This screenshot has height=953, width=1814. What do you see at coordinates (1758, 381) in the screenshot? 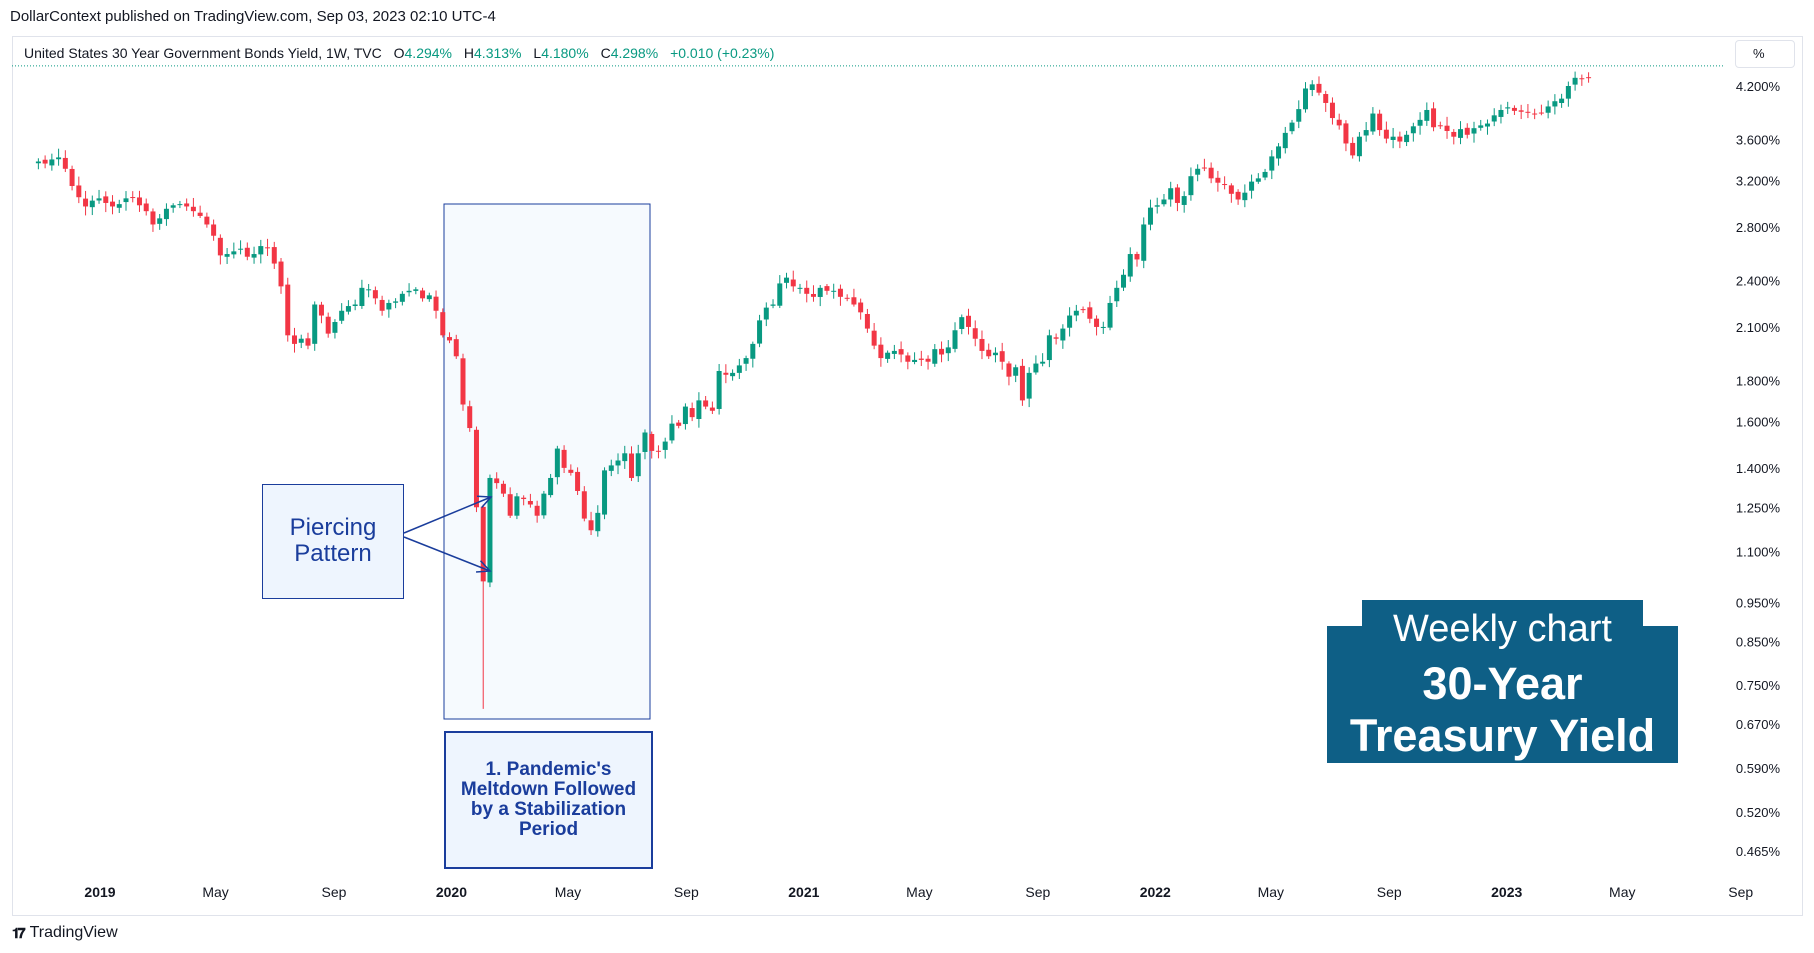
I see `y-tick-label: 1.800%` at bounding box center [1758, 381].